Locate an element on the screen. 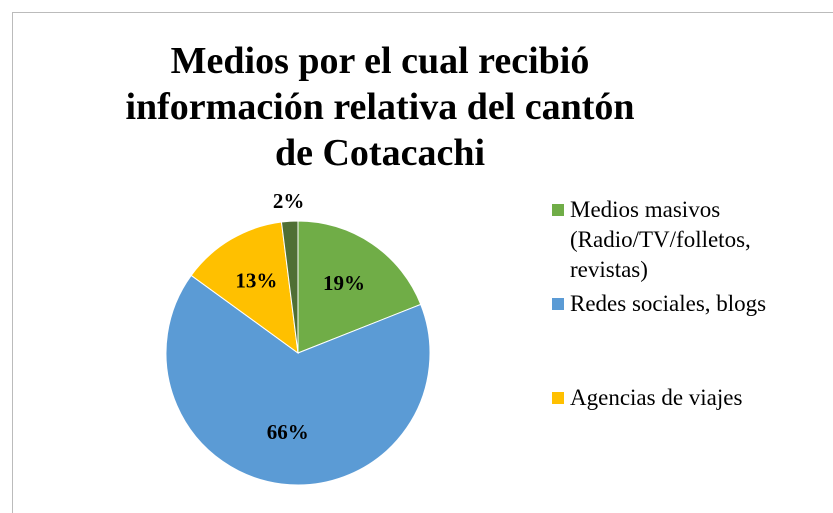 The width and height of the screenshot is (833, 513). legend-item: Agencias de viajes is located at coordinates (659, 398).